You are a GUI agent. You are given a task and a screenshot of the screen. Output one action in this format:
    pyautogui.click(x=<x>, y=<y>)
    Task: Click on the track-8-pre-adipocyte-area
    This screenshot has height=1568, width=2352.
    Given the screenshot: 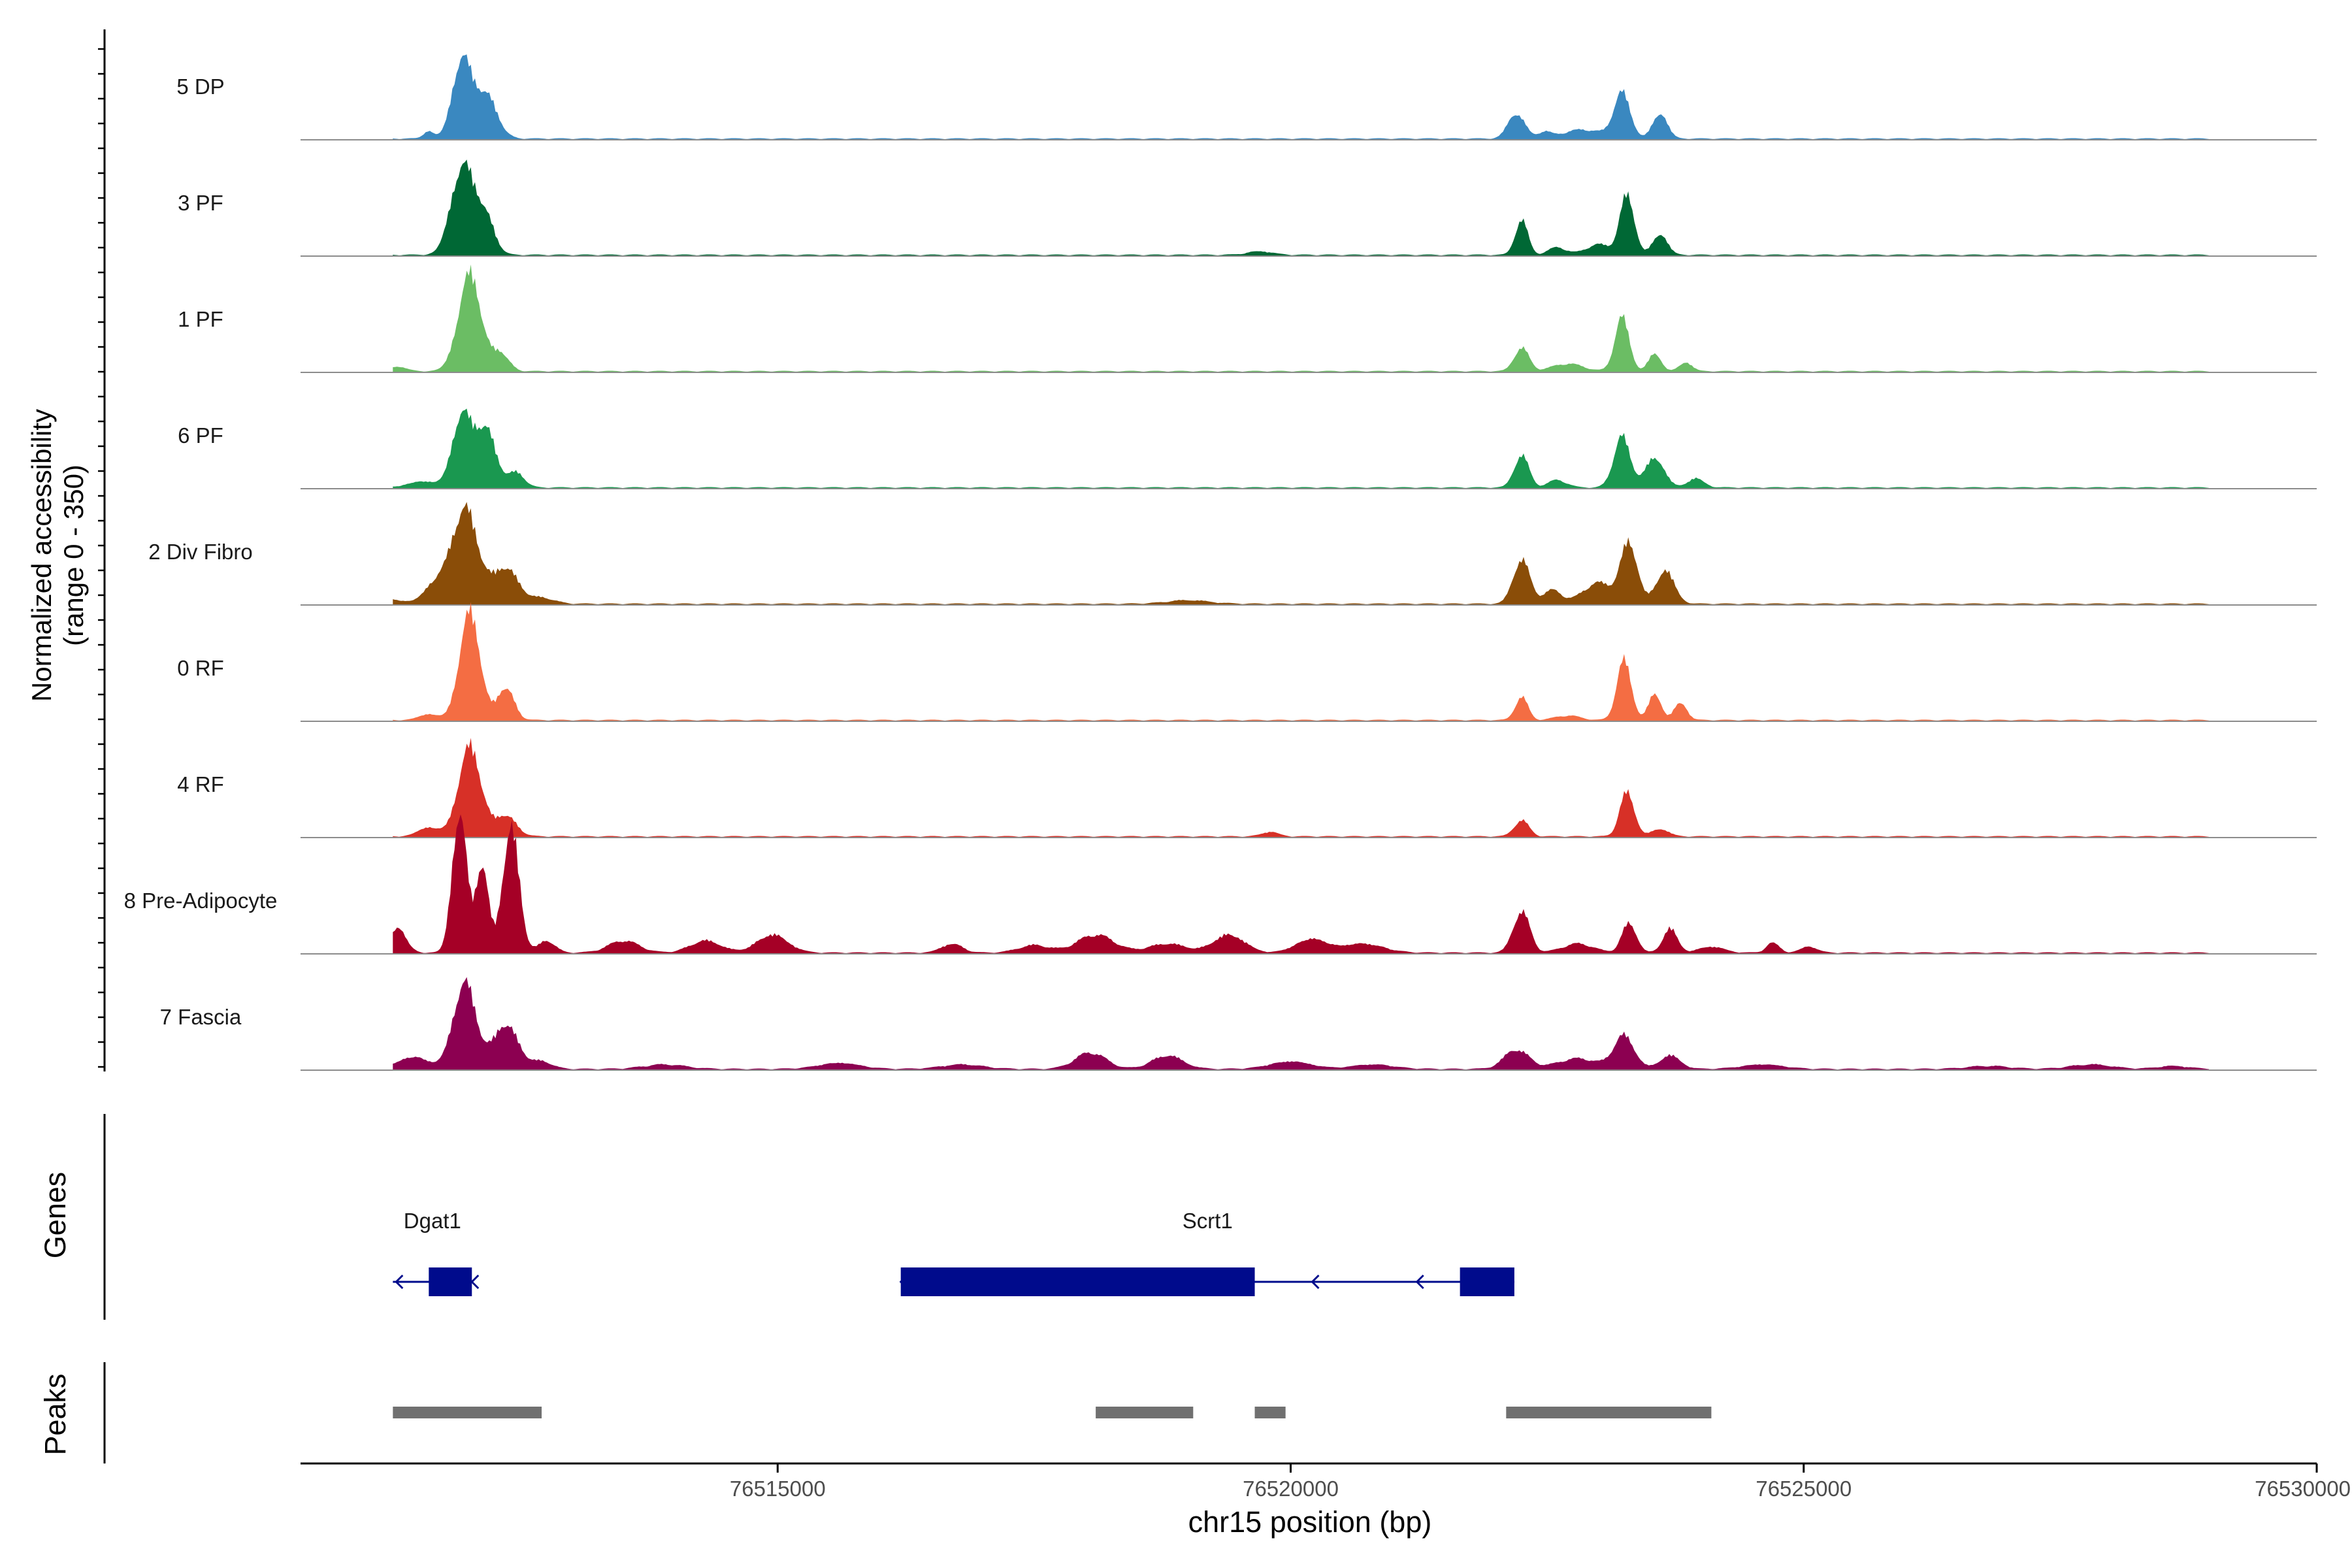 What is the action you would take?
    pyautogui.click(x=1301, y=884)
    